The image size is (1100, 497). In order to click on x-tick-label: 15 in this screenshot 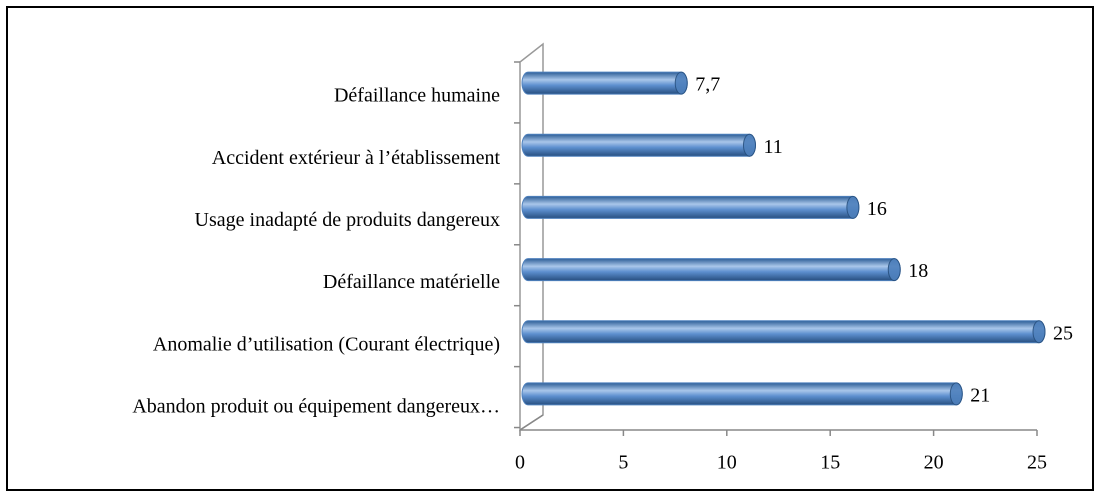, I will do `click(830, 463)`.